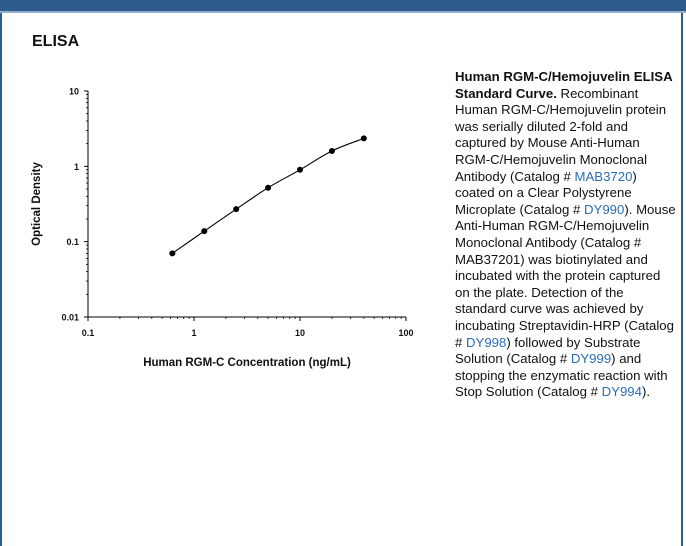 The width and height of the screenshot is (686, 546). Describe the element at coordinates (37, 204) in the screenshot. I see `y-axis-label: Optical Density` at that location.